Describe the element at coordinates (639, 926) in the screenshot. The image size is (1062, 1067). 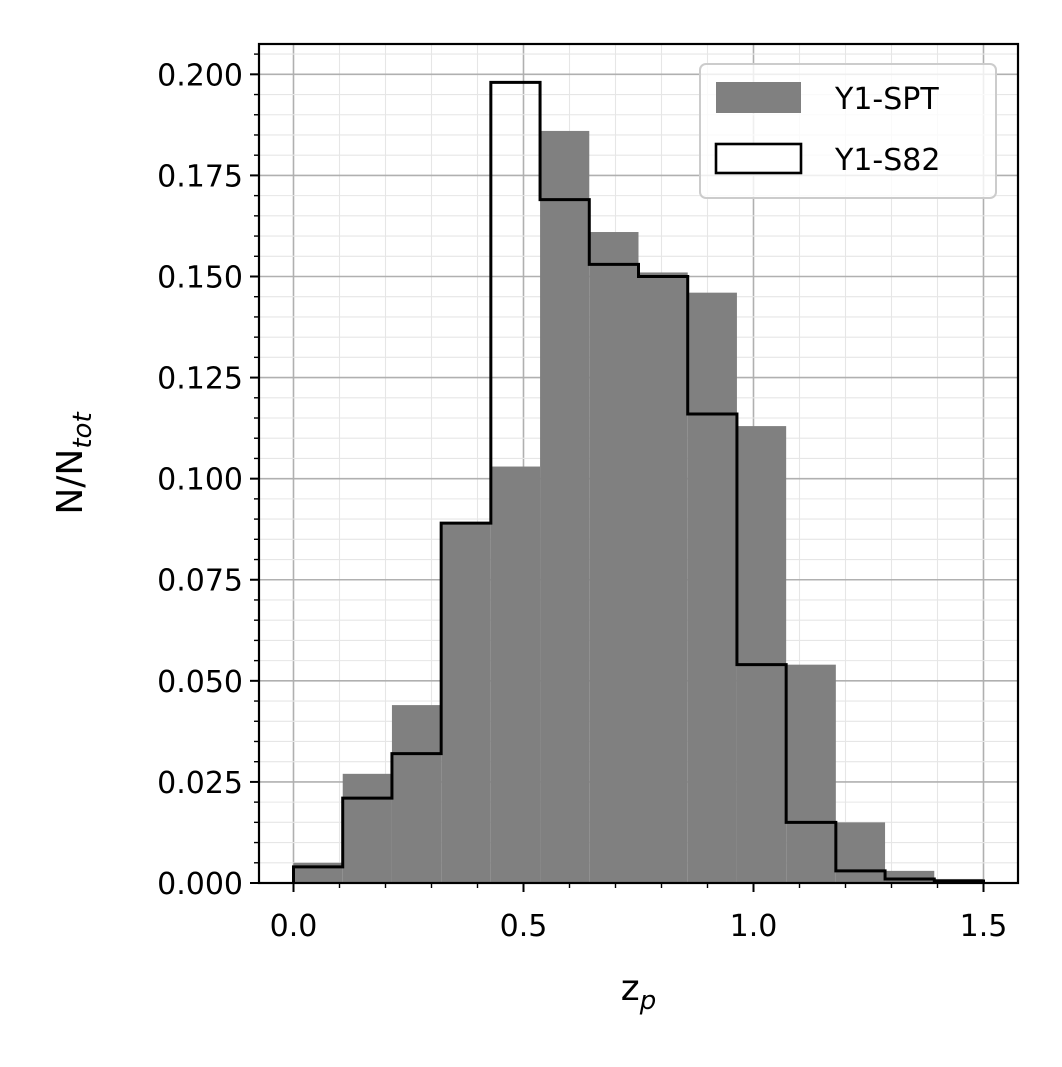
I see `x-tick-labels: 0.0 0.5 1.0 1.5` at that location.